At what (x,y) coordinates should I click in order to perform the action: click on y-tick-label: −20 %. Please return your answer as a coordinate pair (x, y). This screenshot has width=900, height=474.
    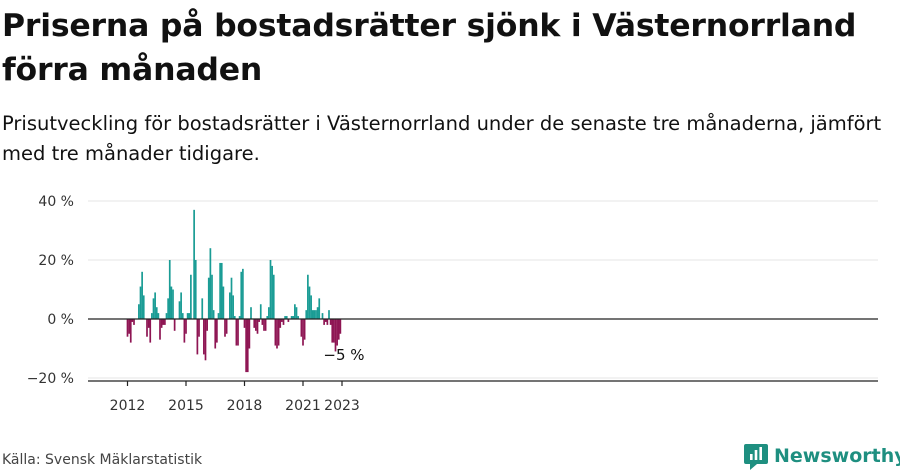
    Looking at the image, I should click on (50, 379).